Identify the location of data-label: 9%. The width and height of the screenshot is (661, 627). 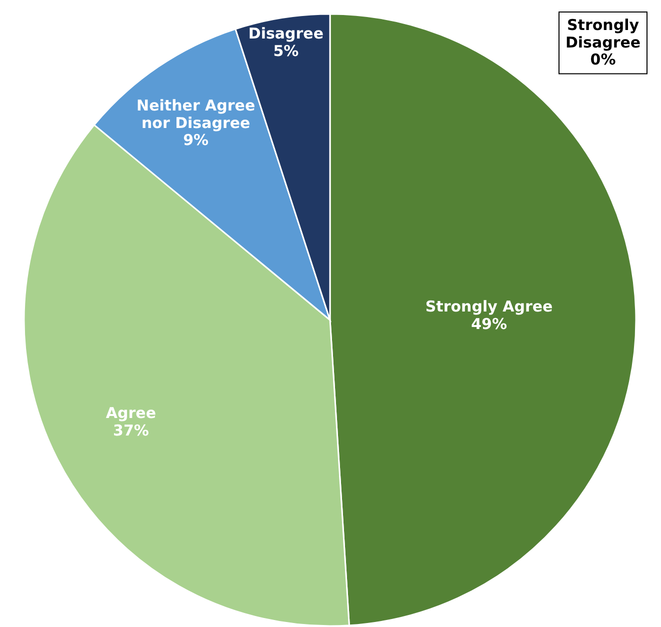
(196, 140).